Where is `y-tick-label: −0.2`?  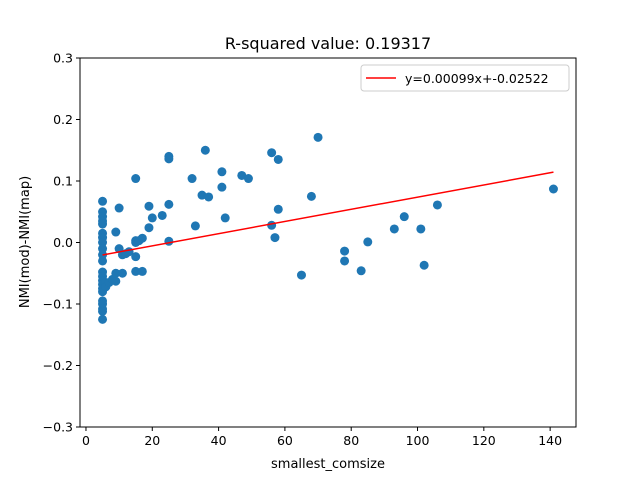
y-tick-label: −0.2 is located at coordinates (58, 365).